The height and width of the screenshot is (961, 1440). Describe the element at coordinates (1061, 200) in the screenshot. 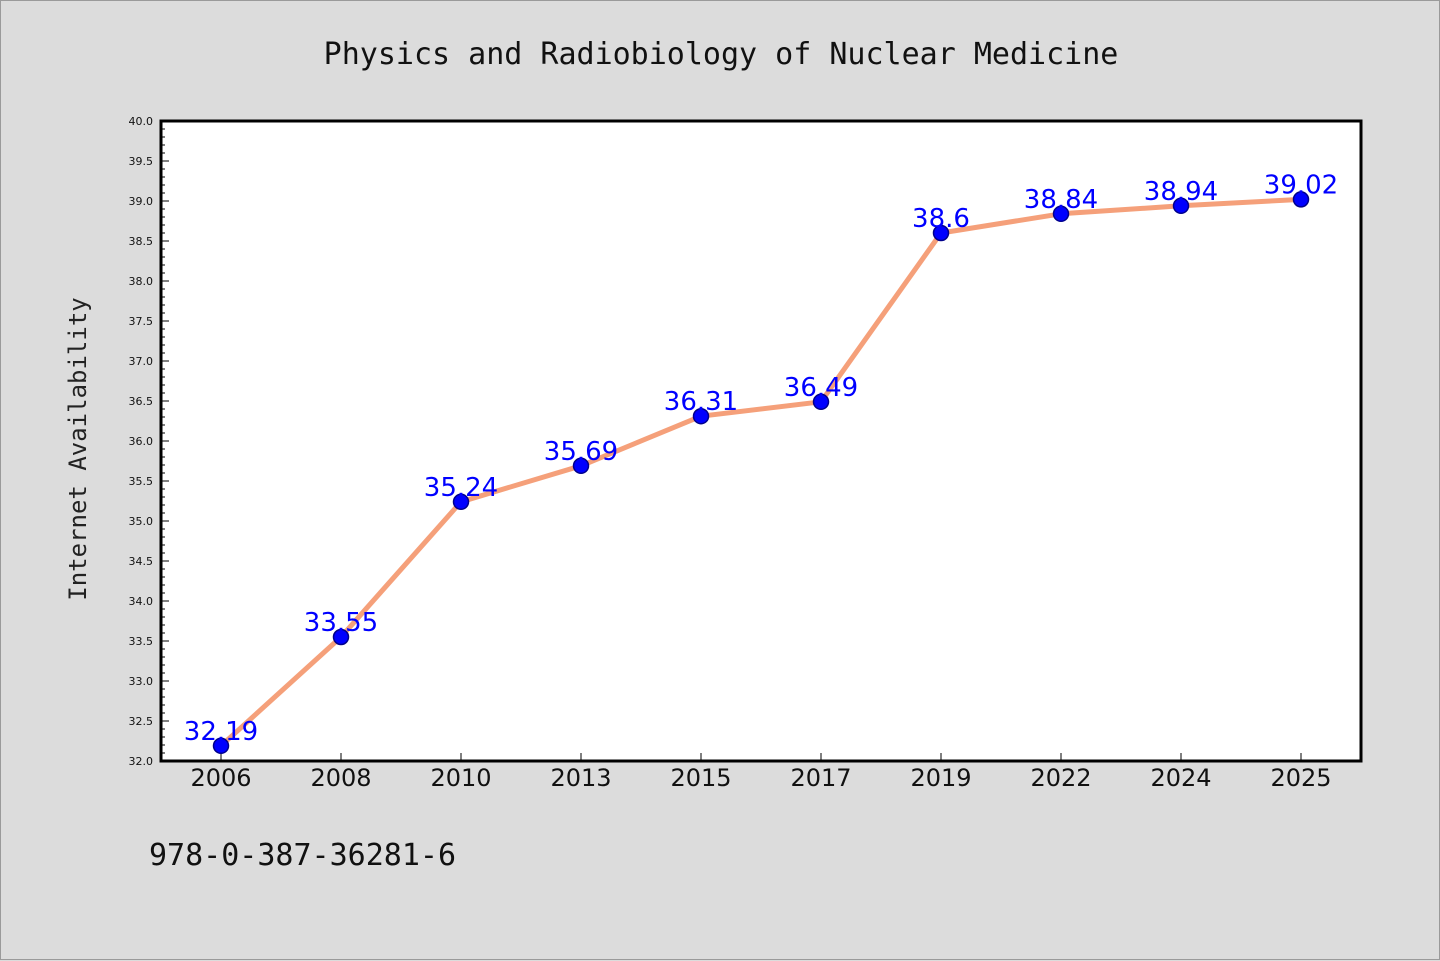

I see `data-label: 38.84` at that location.